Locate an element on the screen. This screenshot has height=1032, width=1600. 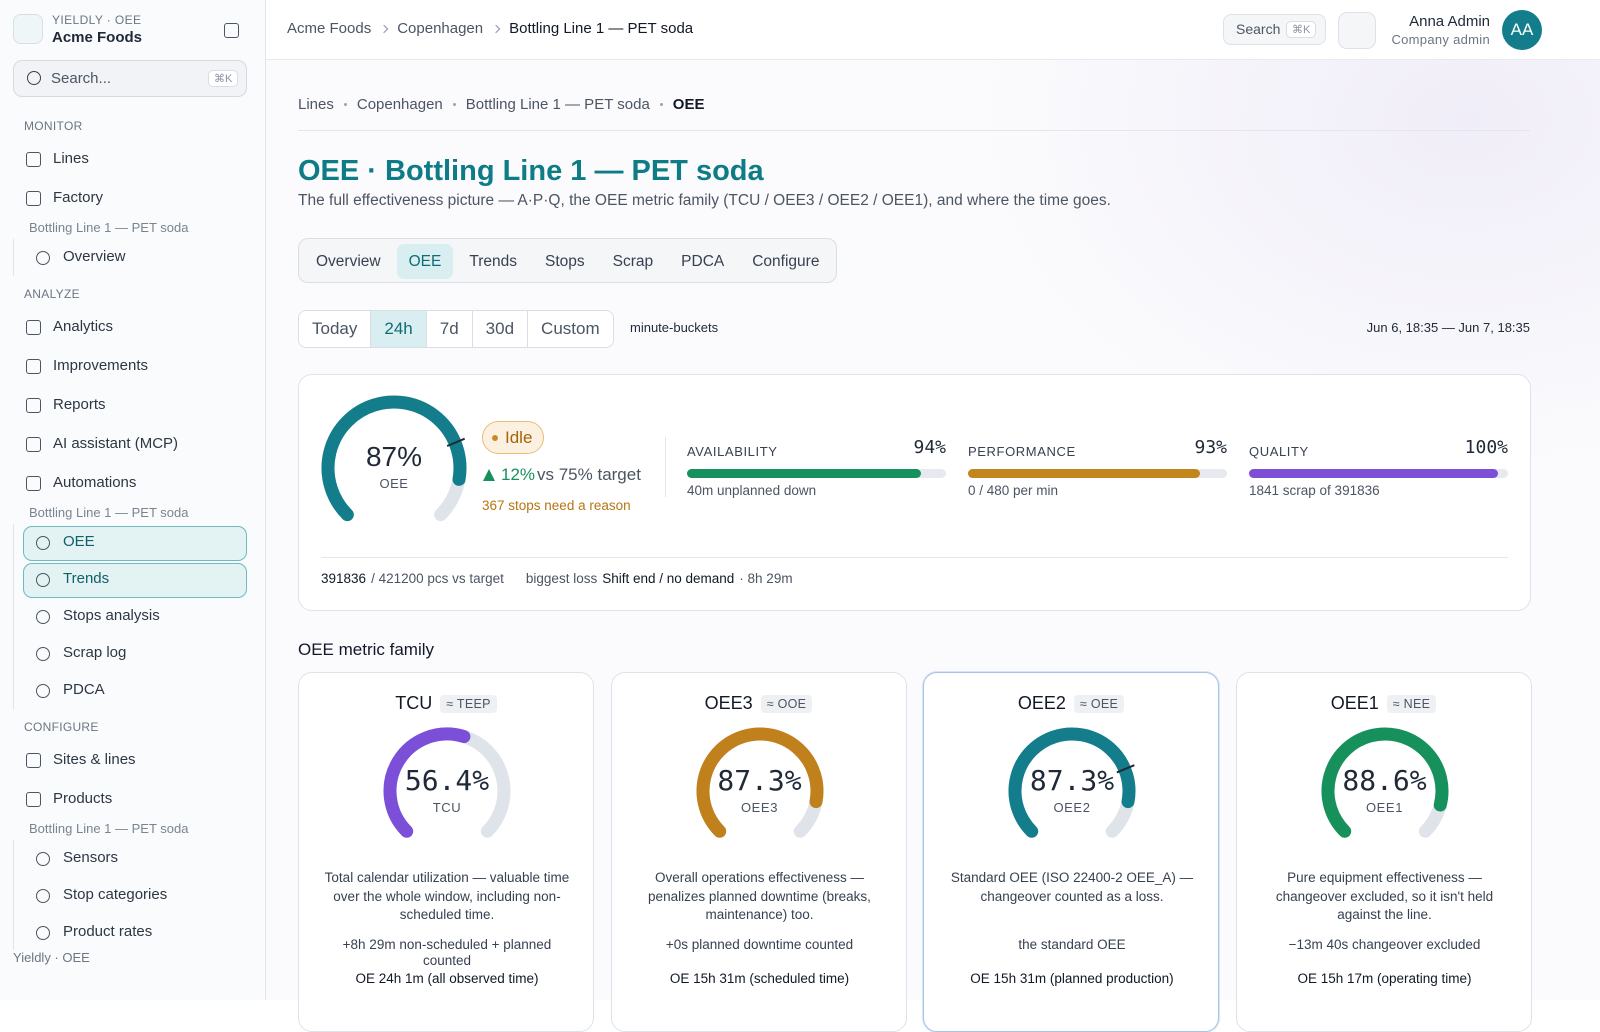
tab: Stops is located at coordinates (565, 261).